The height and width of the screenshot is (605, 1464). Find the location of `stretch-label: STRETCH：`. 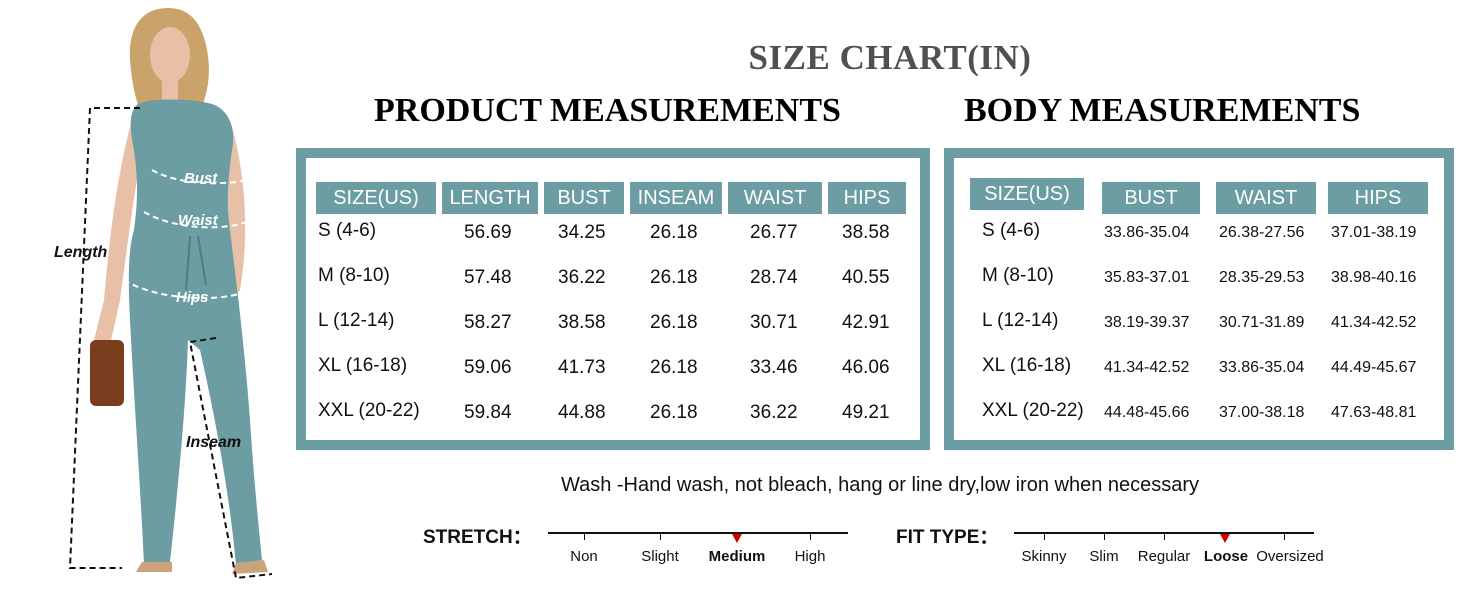

stretch-label: STRETCH： is located at coordinates (477, 537).